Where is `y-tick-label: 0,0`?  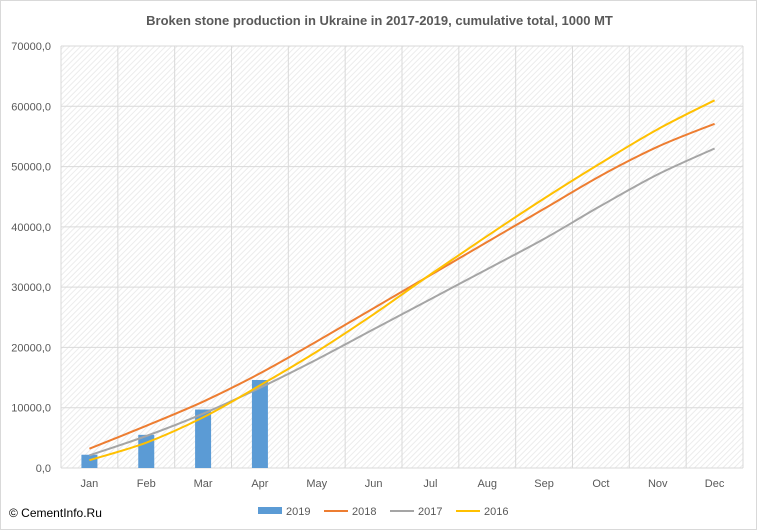 y-tick-label: 0,0 is located at coordinates (43, 469).